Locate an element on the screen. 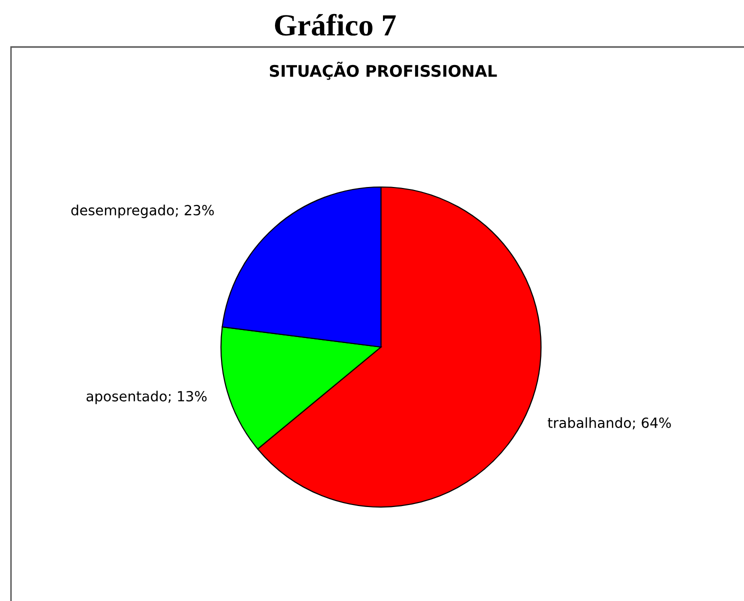  slice-label: trabalhando; 64% is located at coordinates (609, 423).